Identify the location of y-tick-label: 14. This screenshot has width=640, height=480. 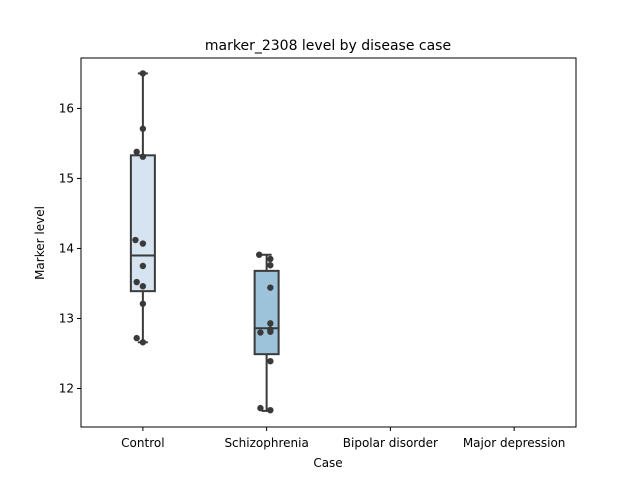
(66, 248).